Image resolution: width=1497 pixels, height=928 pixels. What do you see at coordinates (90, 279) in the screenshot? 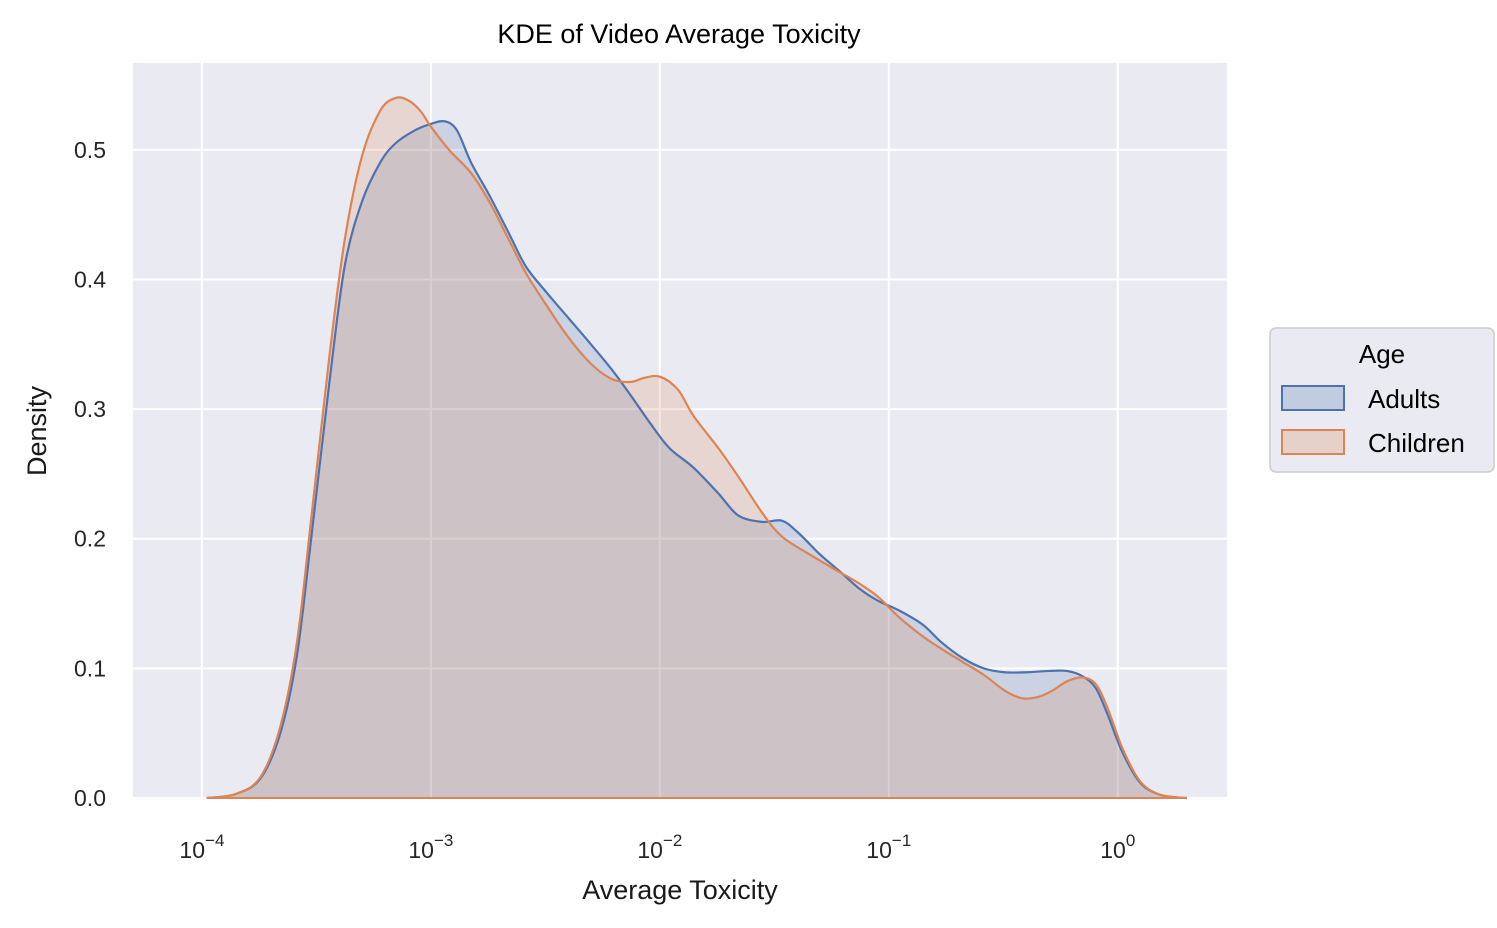
I see `y-tick-label: 0.4` at bounding box center [90, 279].